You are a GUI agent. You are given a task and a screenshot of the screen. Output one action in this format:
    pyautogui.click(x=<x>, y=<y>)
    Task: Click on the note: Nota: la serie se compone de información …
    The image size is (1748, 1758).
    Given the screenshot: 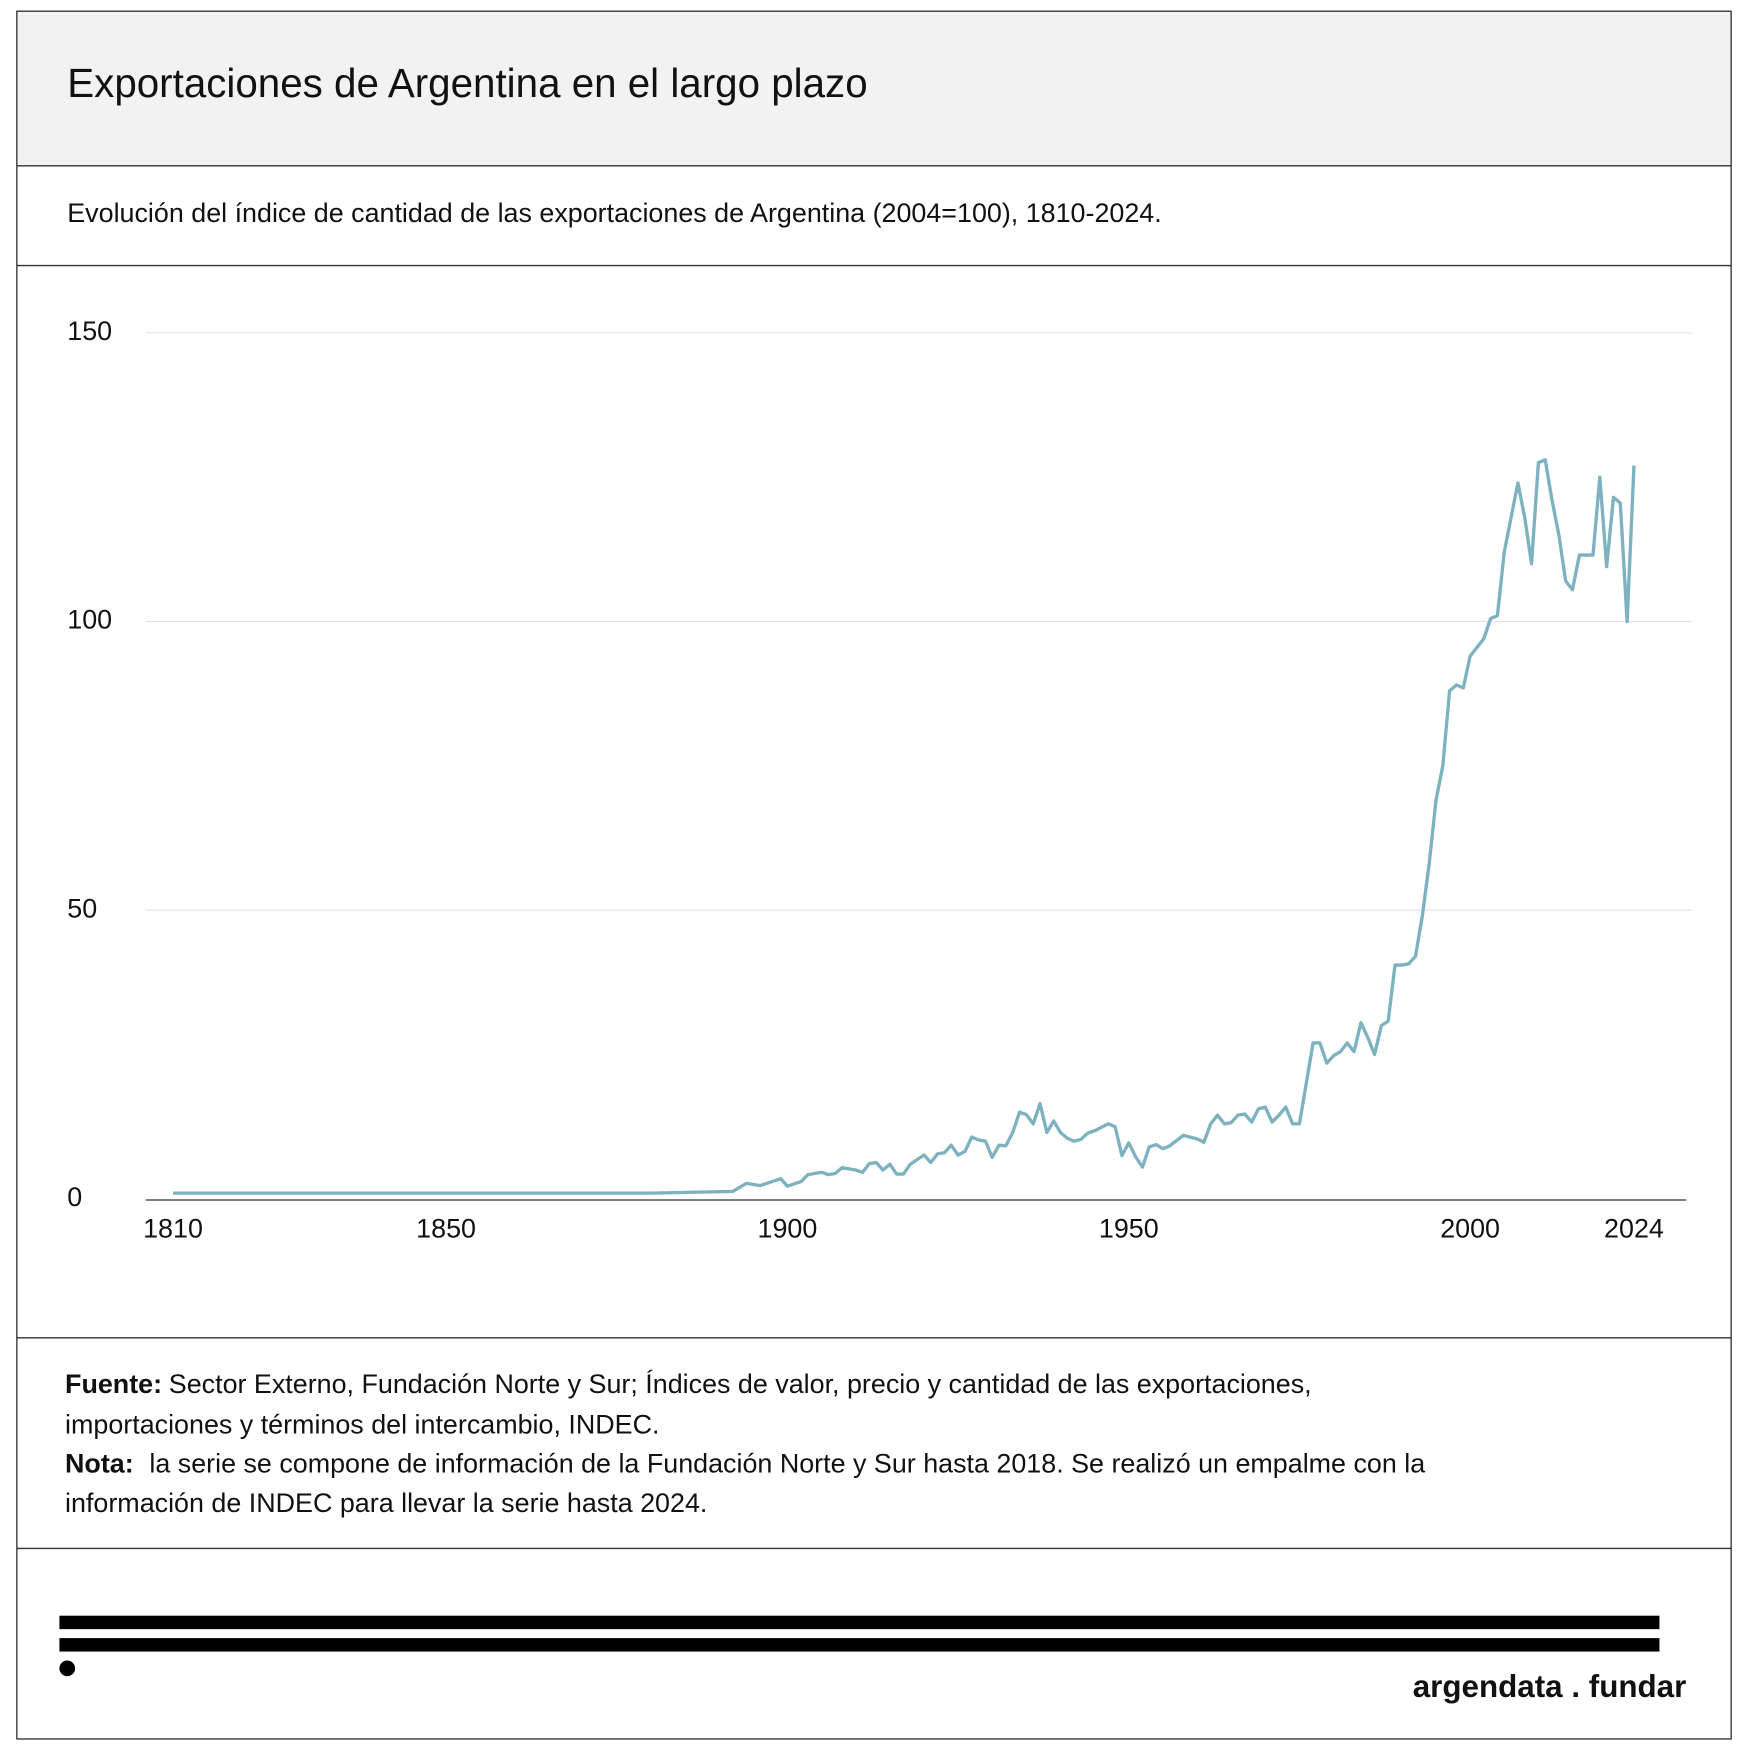 What is the action you would take?
    pyautogui.click(x=745, y=1464)
    